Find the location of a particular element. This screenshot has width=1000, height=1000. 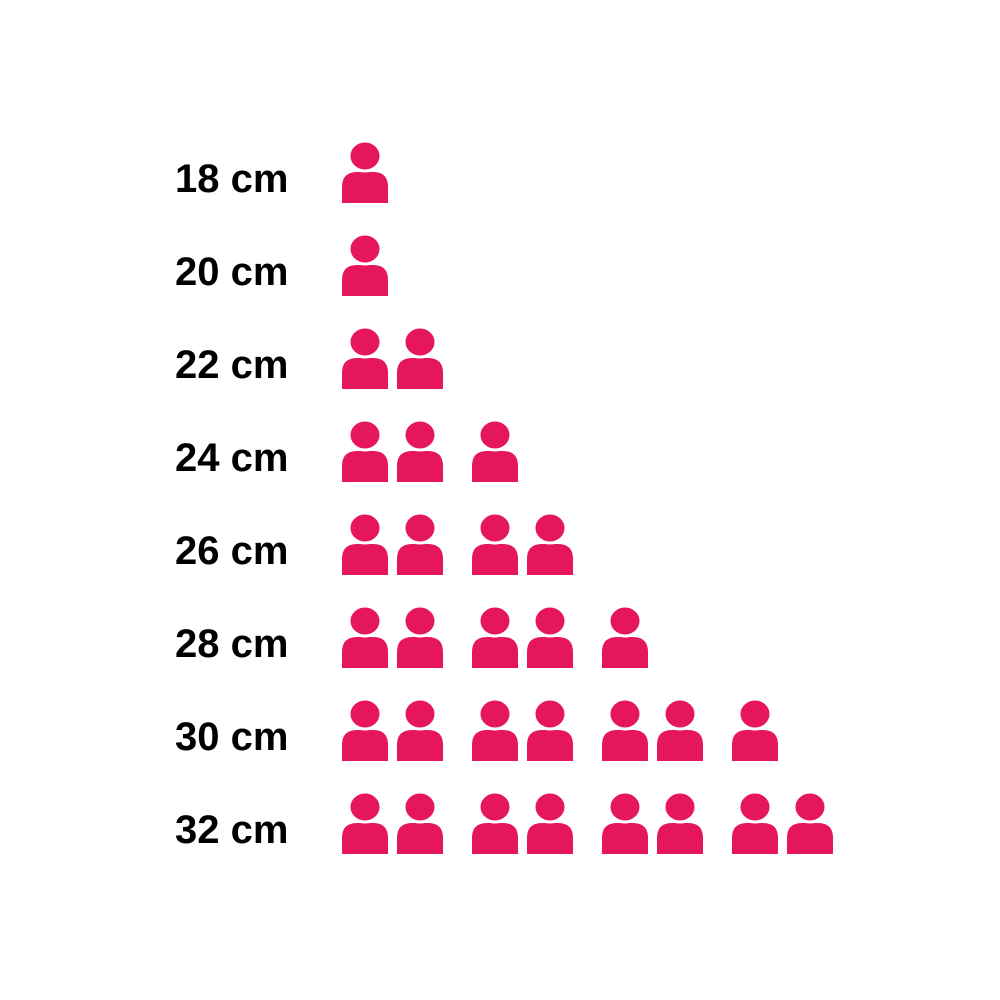

category-label: 22 cm is located at coordinates (232, 365).